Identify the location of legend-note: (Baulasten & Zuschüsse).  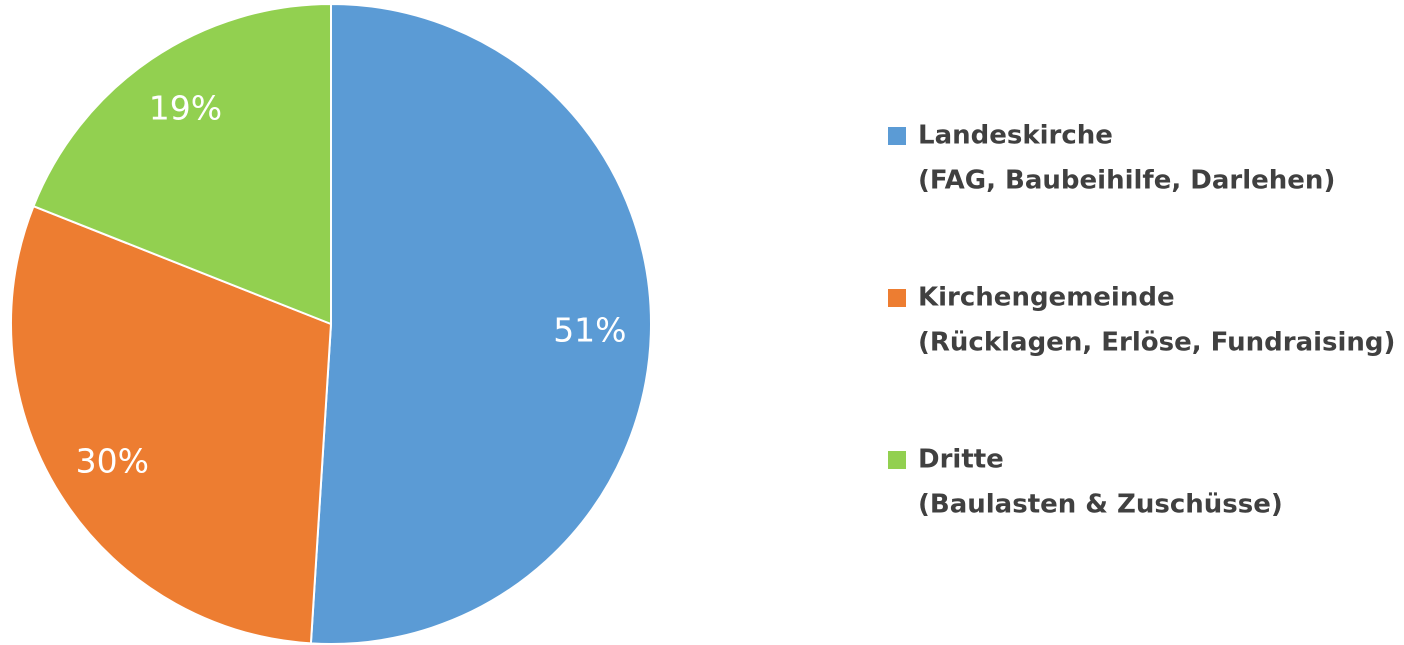
(1100, 505).